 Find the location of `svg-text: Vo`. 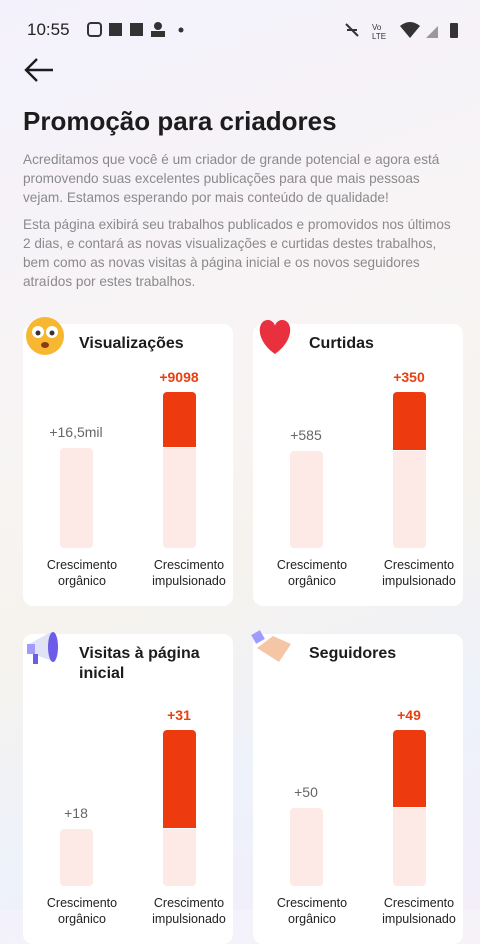

svg-text: Vo is located at coordinates (377, 27).